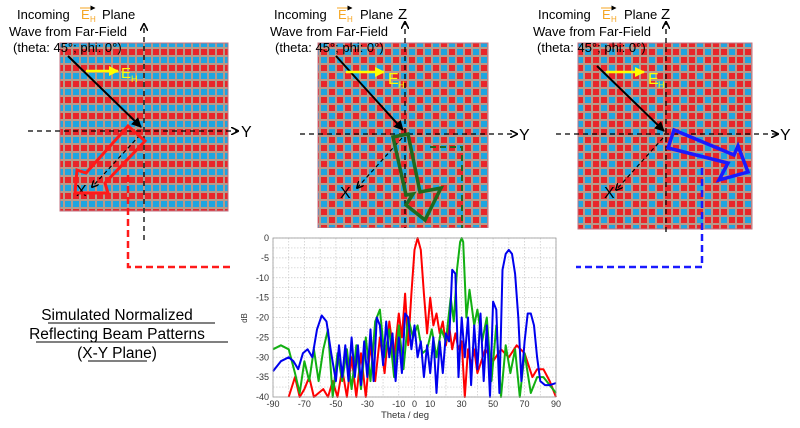 This screenshot has width=800, height=428. What do you see at coordinates (272, 404) in the screenshot?
I see `x-tick-label: -90` at bounding box center [272, 404].